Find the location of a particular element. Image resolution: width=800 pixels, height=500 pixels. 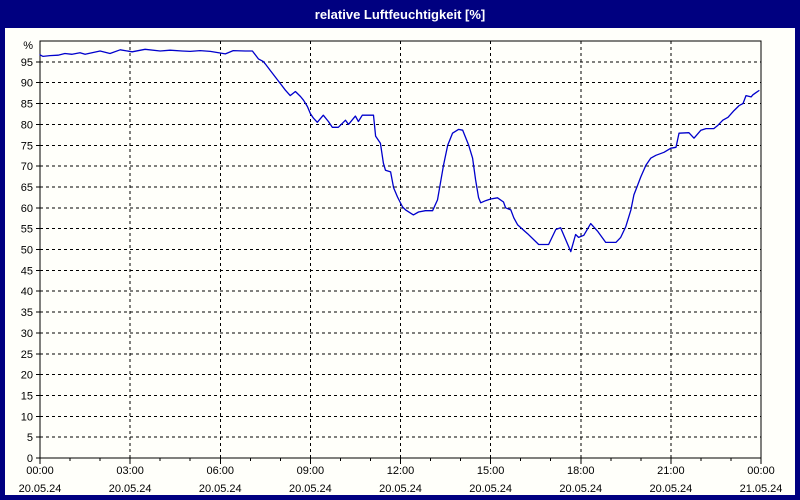

y-tick-label: 55 is located at coordinates (27, 230).